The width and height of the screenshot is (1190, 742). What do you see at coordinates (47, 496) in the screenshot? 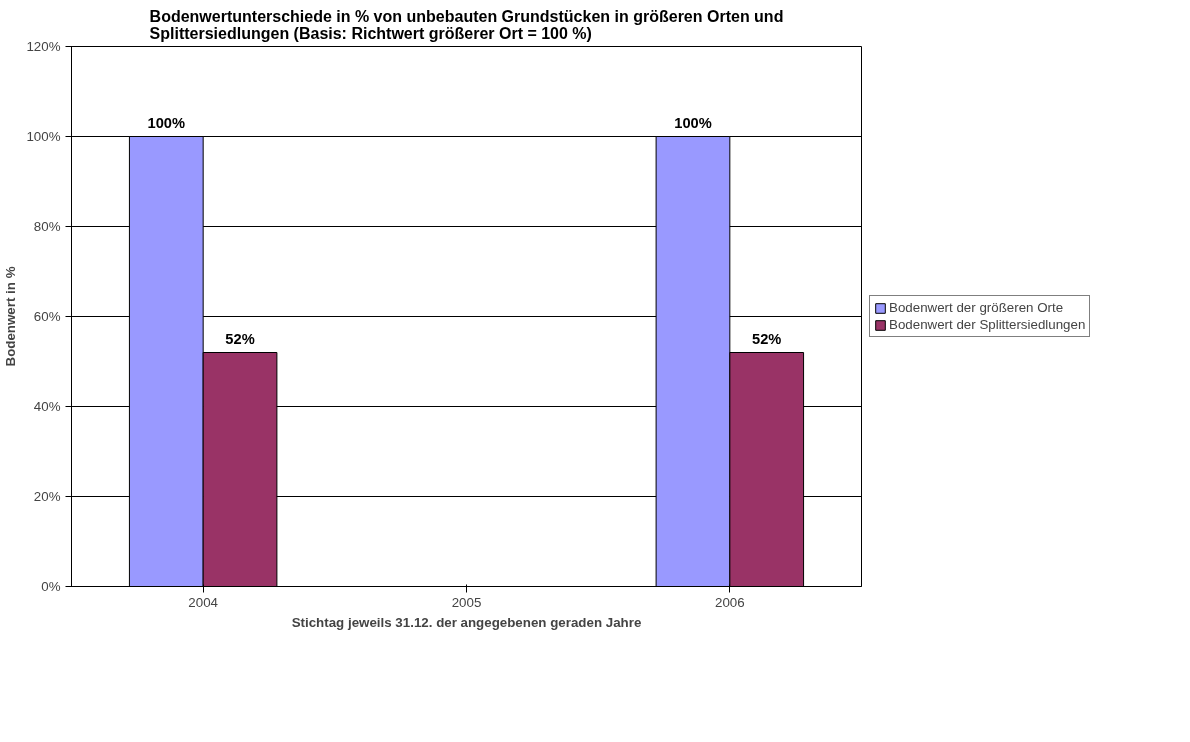
I see `y-tick-label: 20%` at bounding box center [47, 496].